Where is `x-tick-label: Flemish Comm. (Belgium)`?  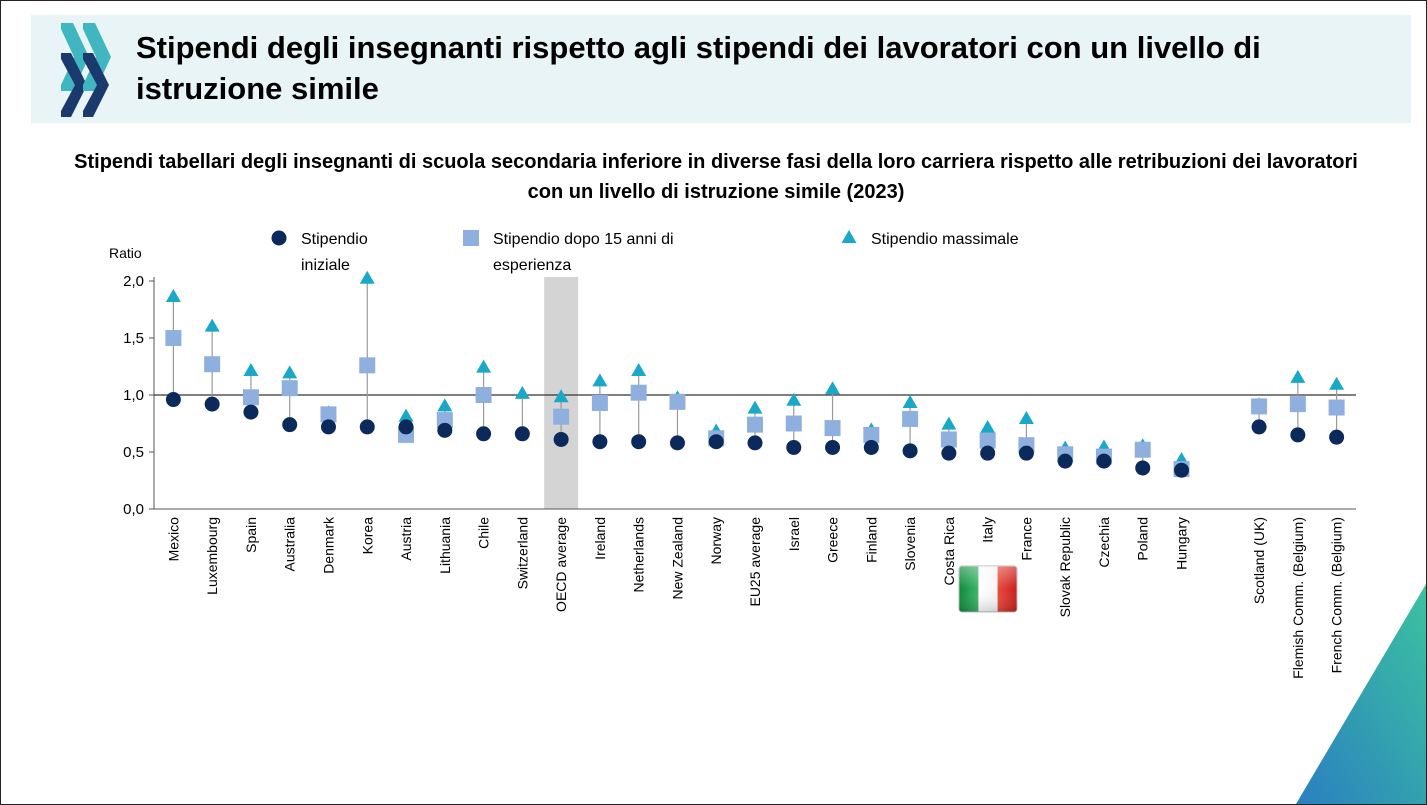
x-tick-label: Flemish Comm. (Belgium) is located at coordinates (1298, 598).